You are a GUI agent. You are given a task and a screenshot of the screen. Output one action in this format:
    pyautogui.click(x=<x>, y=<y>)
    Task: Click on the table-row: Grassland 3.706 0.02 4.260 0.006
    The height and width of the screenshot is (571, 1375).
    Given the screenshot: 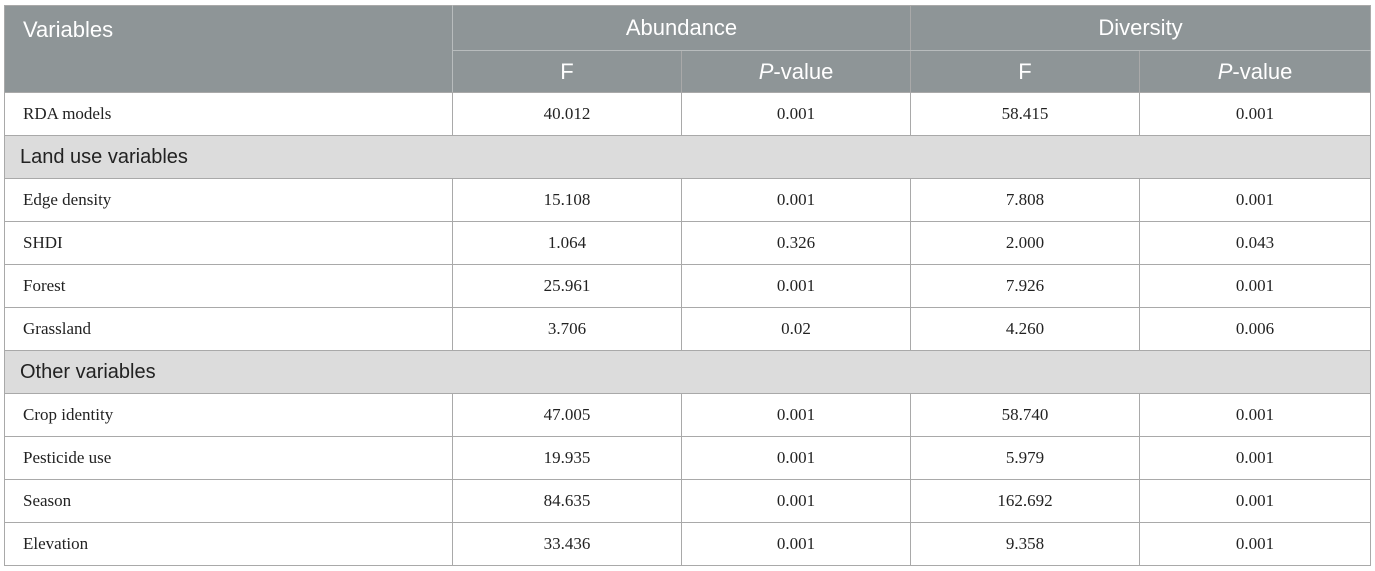 What is the action you would take?
    pyautogui.click(x=688, y=329)
    